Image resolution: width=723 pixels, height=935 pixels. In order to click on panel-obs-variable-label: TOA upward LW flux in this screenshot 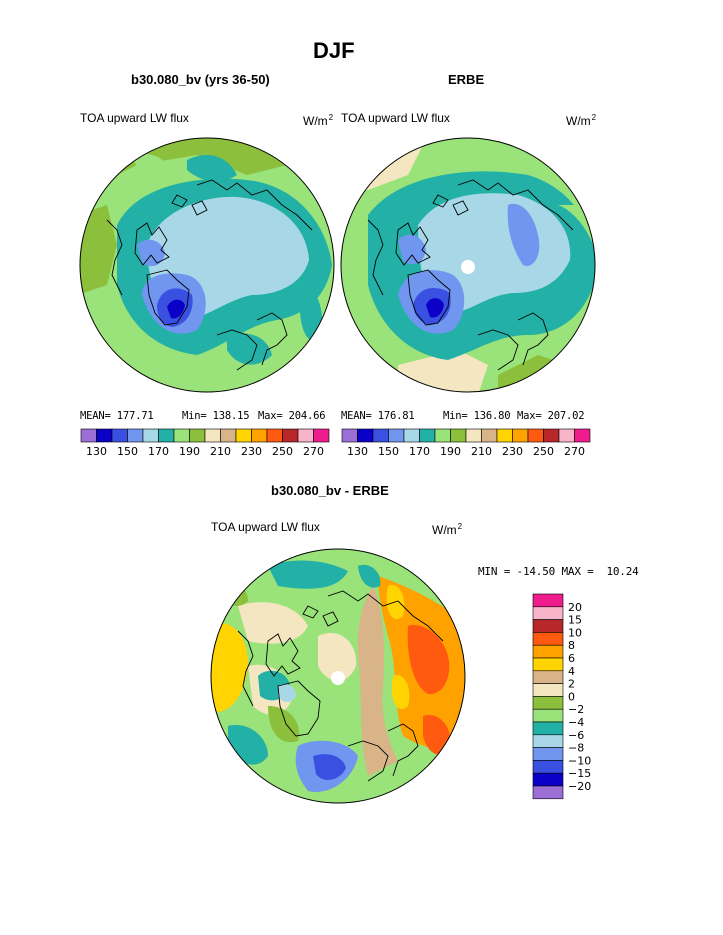, I will do `click(395, 118)`.